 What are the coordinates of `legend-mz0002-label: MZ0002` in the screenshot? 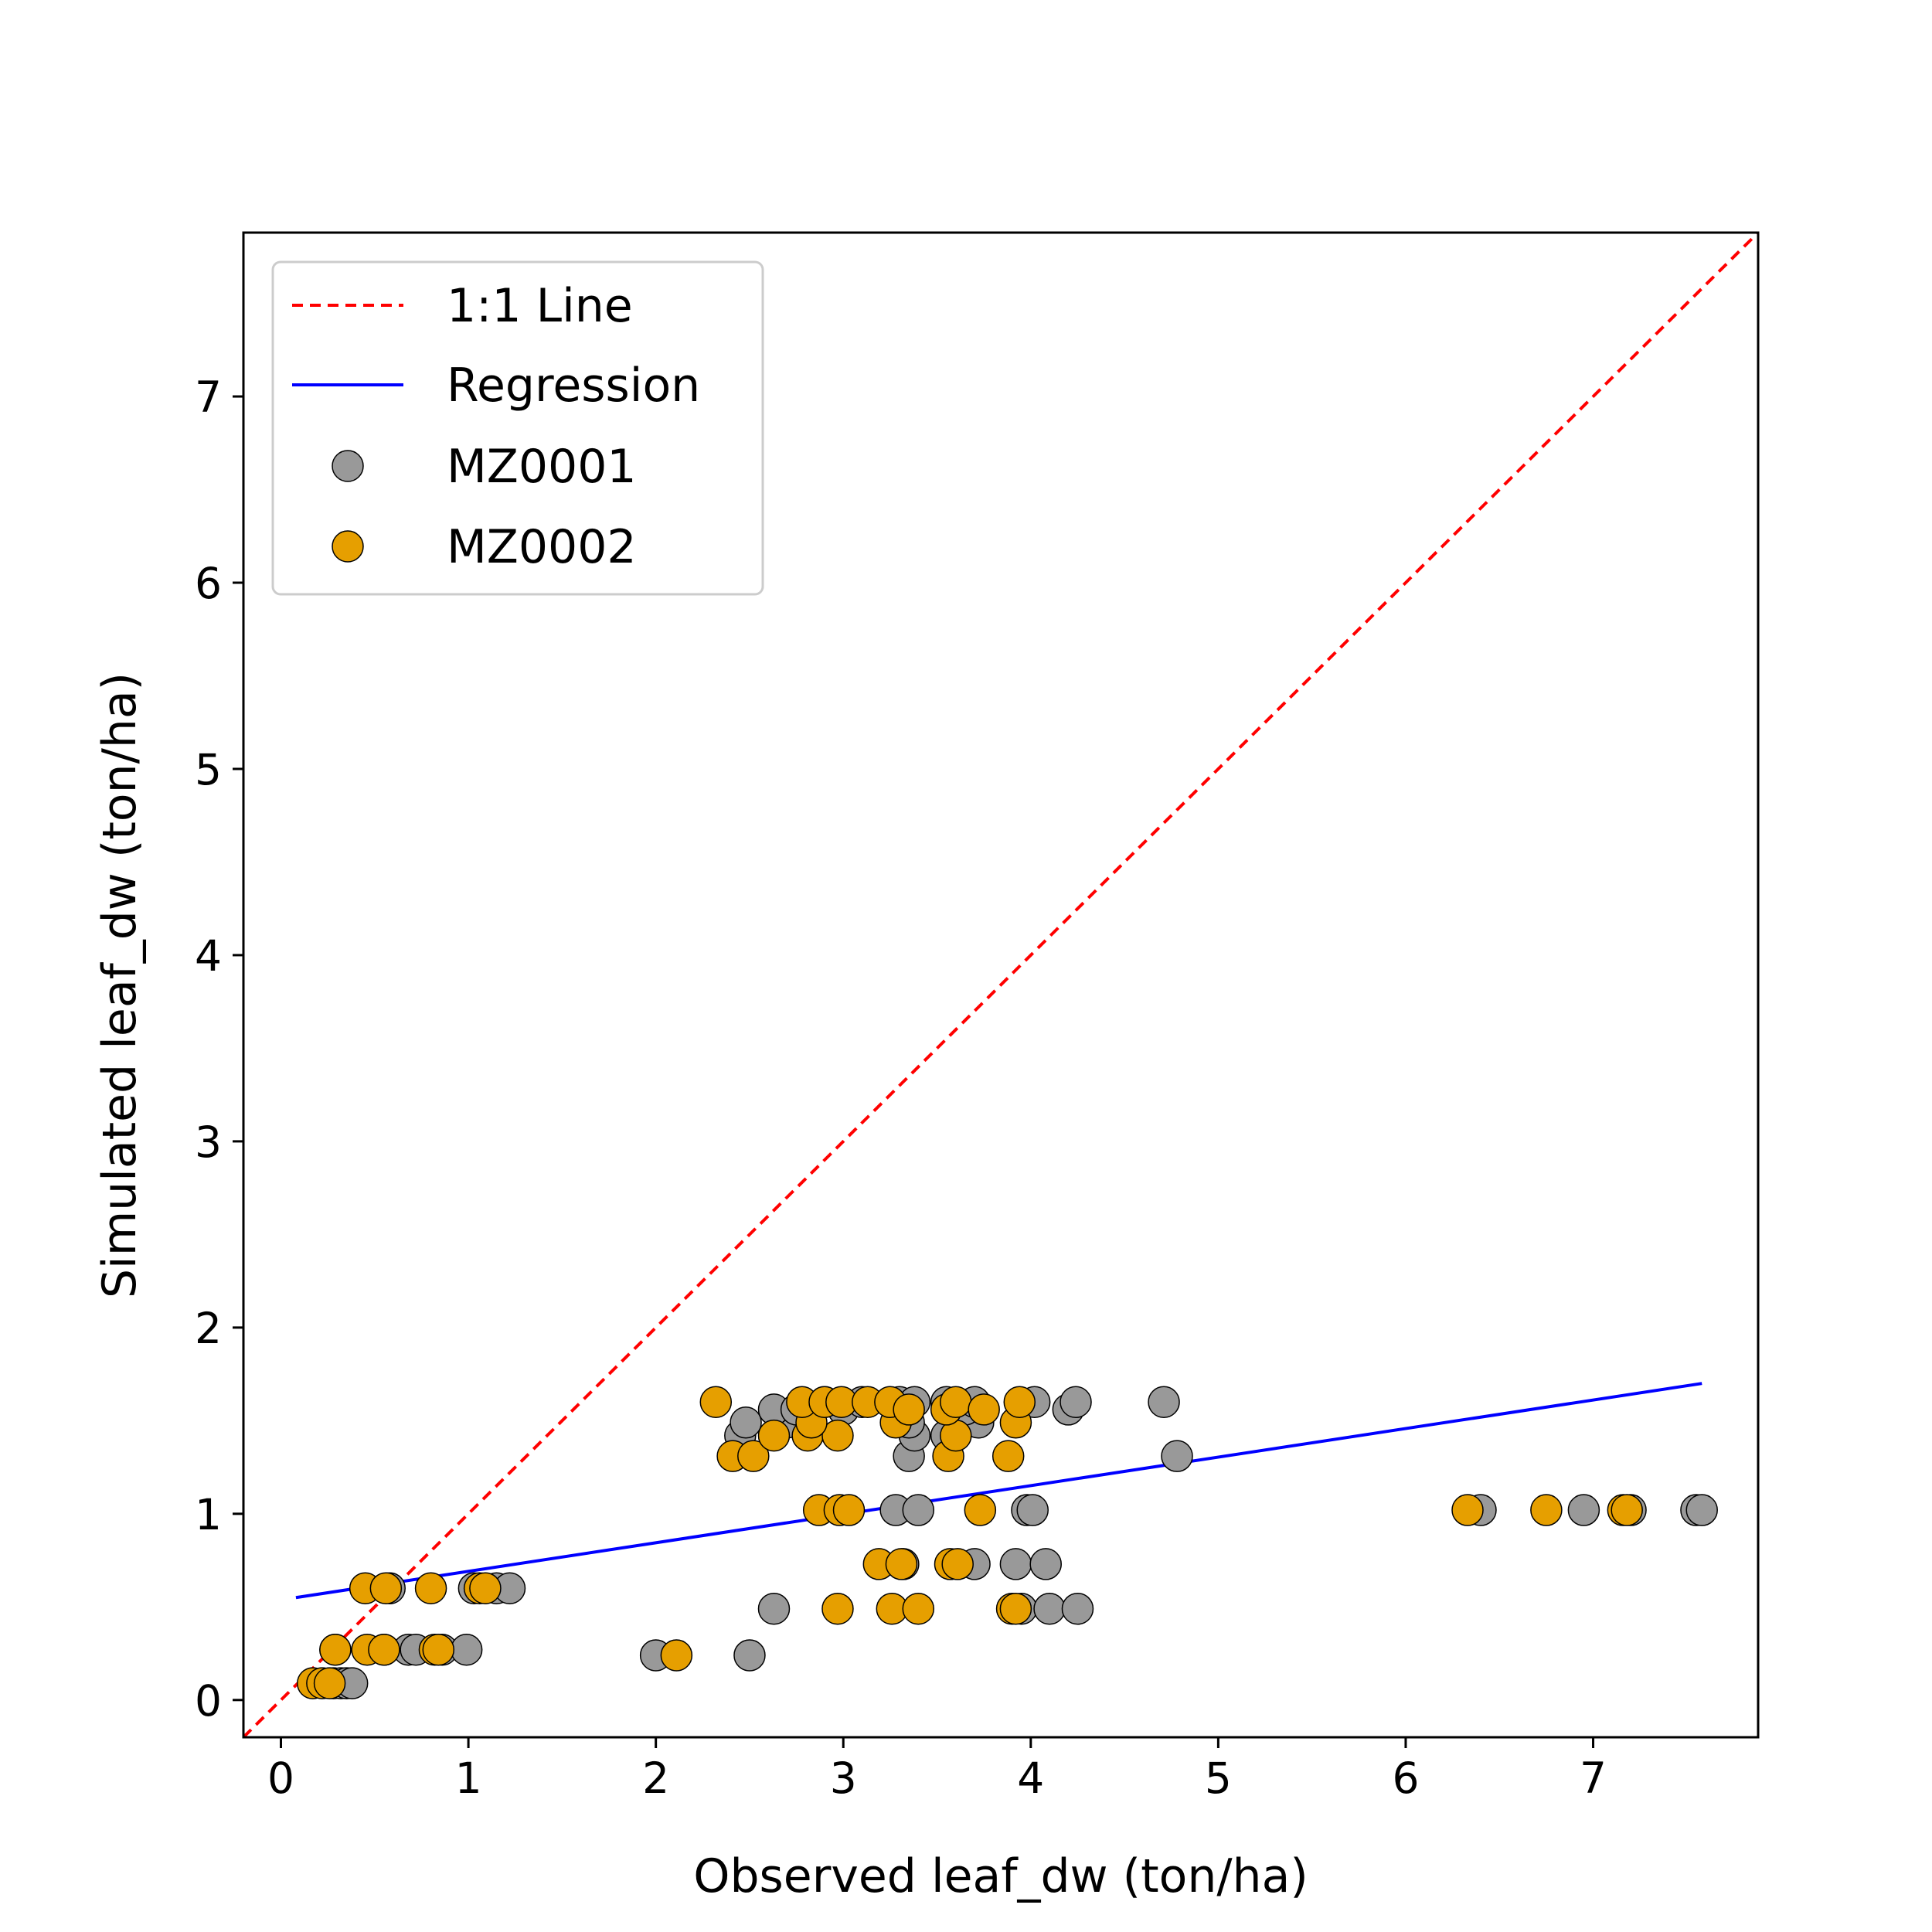 It's located at (542, 547).